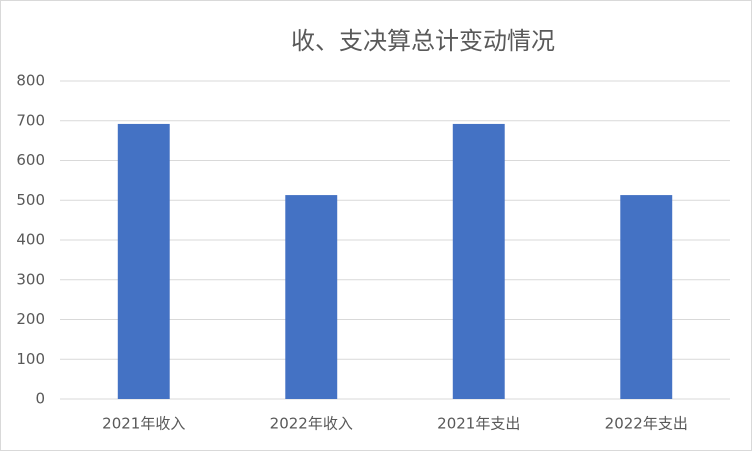 This screenshot has width=752, height=451. What do you see at coordinates (30, 81) in the screenshot?
I see `y-tick-label: 800` at bounding box center [30, 81].